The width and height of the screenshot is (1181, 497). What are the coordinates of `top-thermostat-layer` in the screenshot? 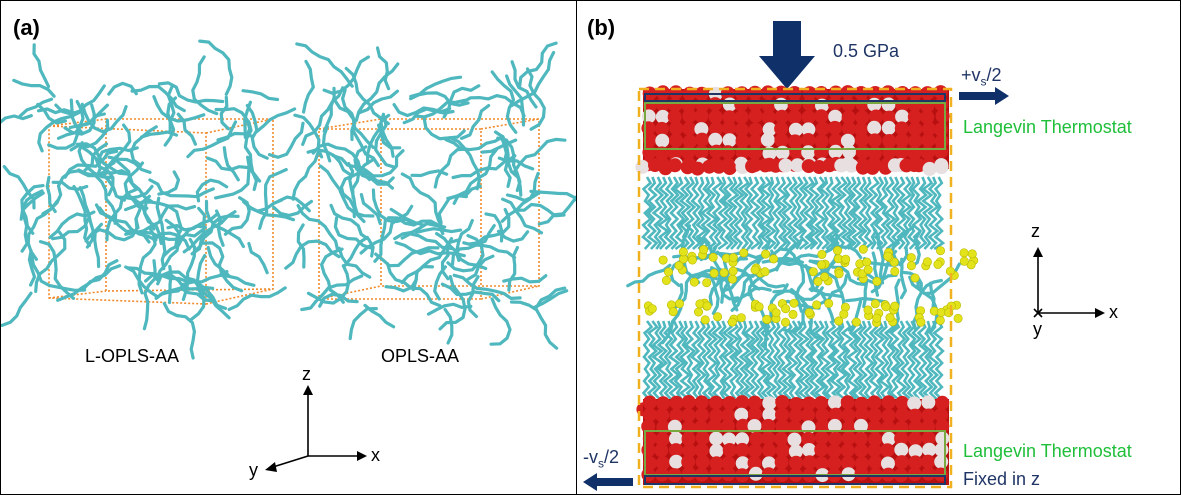 It's located at (795, 126).